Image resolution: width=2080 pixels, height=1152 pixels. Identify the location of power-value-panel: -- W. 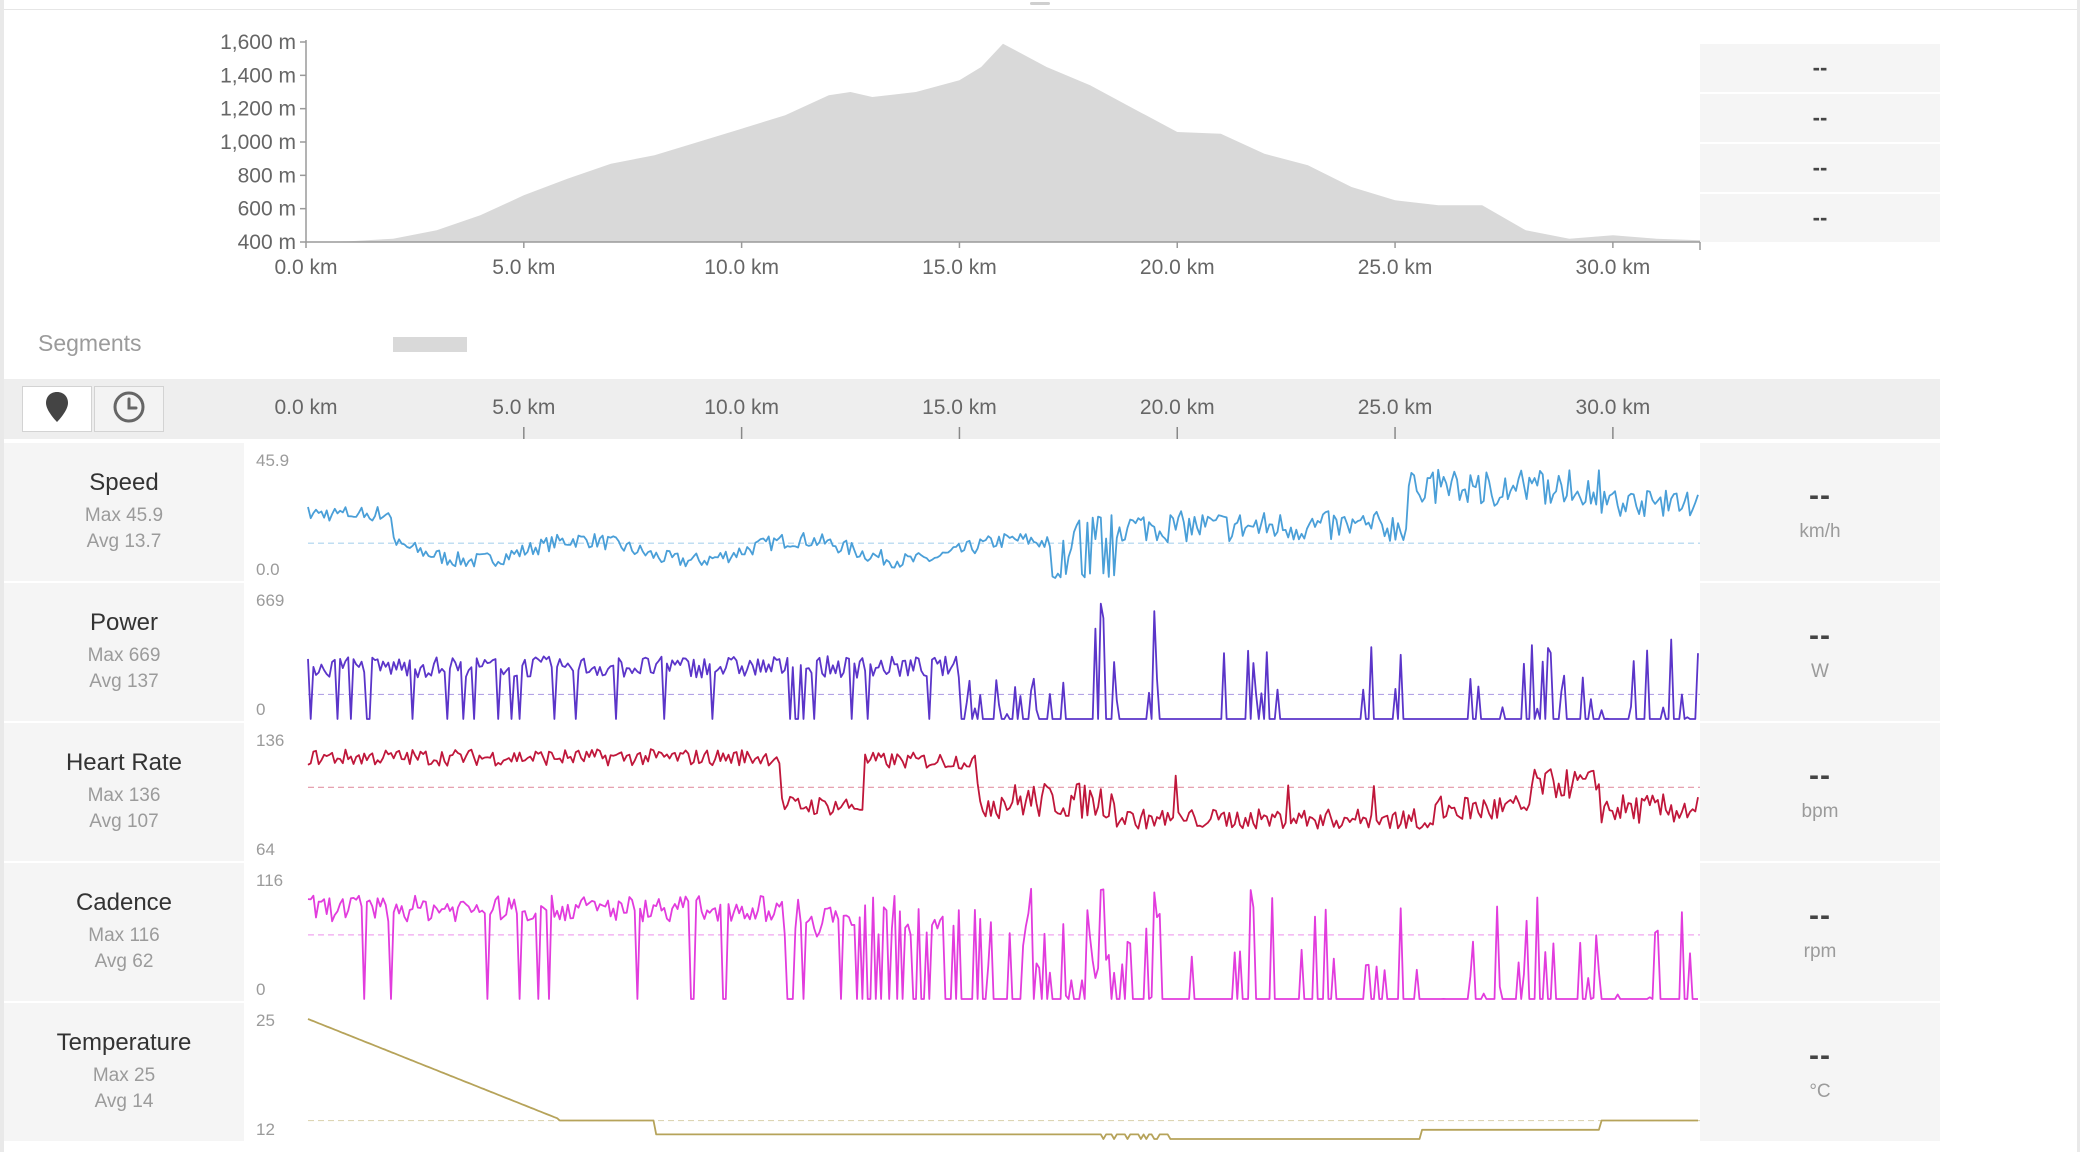
(1820, 652).